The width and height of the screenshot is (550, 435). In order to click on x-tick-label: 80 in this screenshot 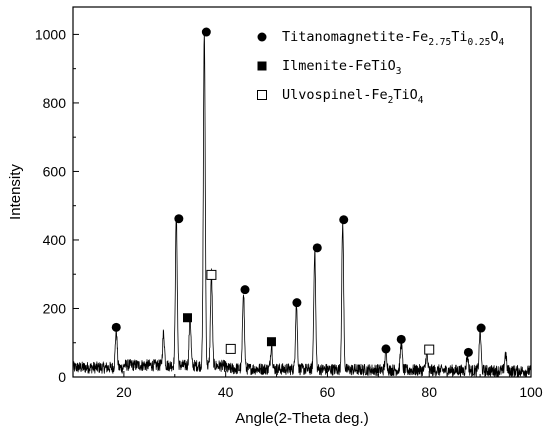, I will do `click(429, 392)`.